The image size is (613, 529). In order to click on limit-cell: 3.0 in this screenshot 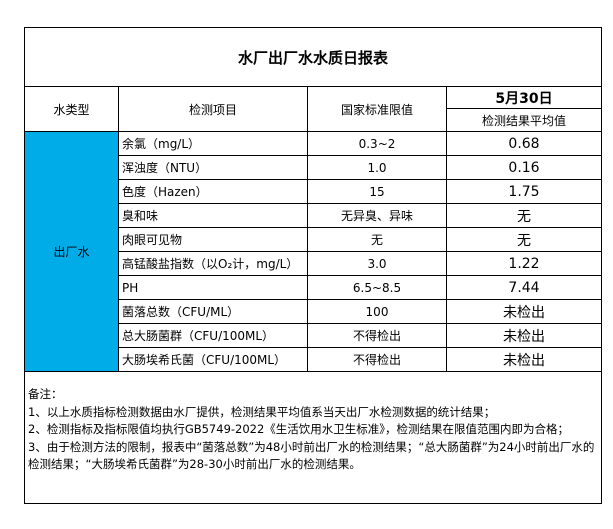, I will do `click(377, 263)`.